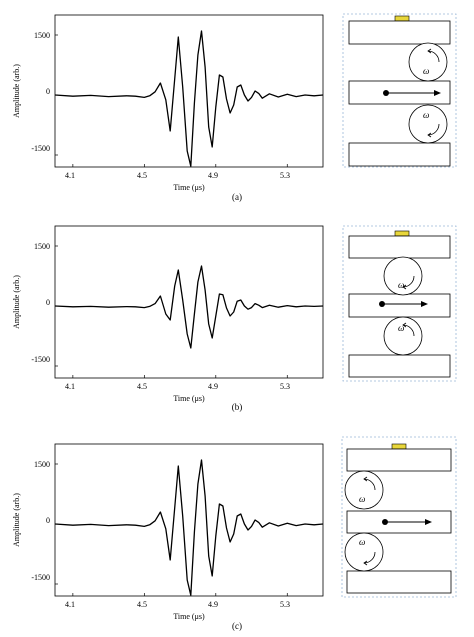  I want to click on schematic-b-omega-upper: ω, so click(401, 285).